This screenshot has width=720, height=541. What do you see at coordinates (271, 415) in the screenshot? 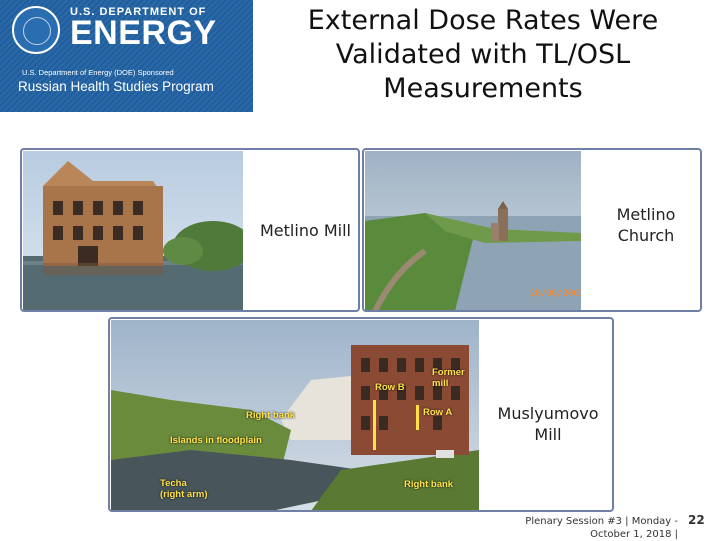
I see `label-right-bank-left: Right bank` at bounding box center [271, 415].